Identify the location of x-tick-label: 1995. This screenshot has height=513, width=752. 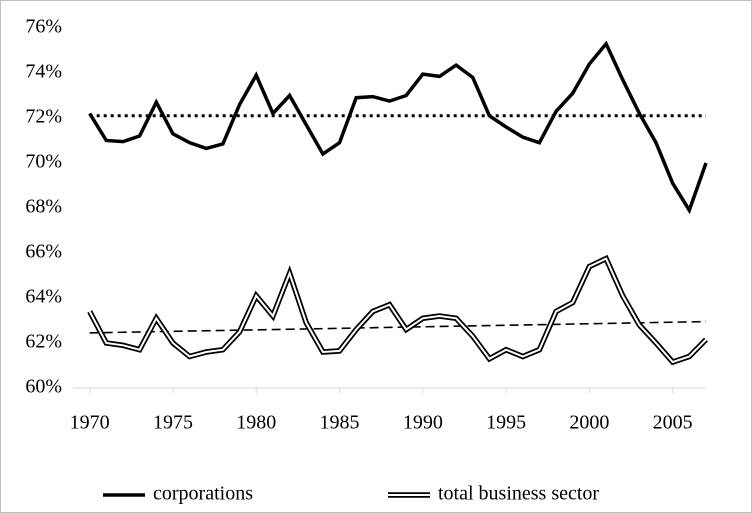
(506, 423).